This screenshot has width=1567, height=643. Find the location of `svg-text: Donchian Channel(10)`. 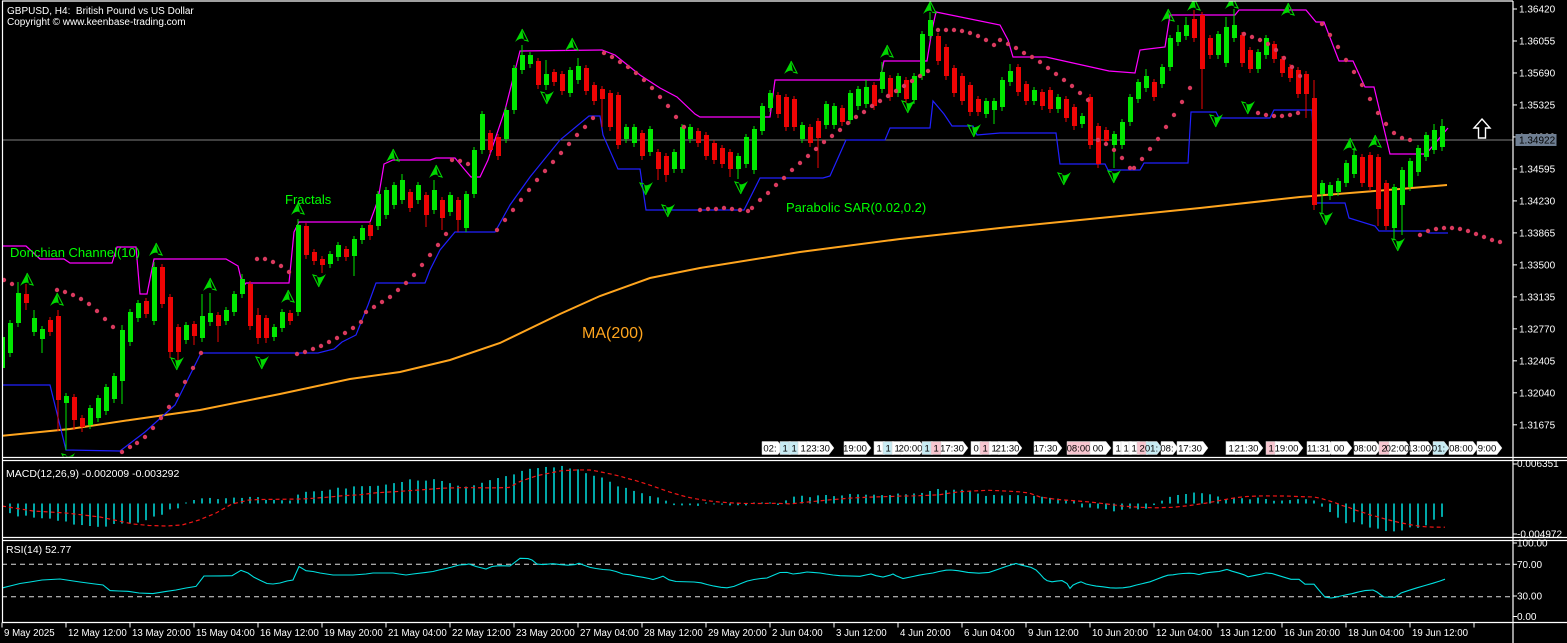

svg-text: Donchian Channel(10) is located at coordinates (75, 252).